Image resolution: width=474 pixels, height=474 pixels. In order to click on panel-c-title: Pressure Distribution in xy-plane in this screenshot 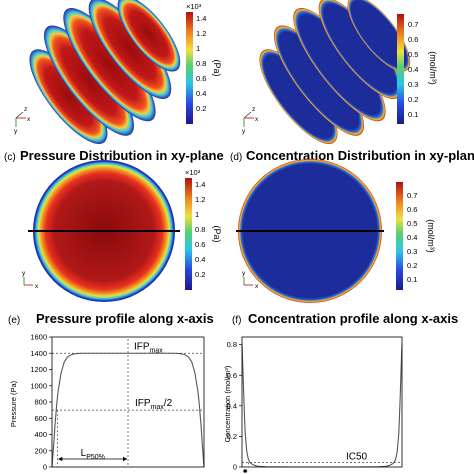, I will do `click(122, 155)`.